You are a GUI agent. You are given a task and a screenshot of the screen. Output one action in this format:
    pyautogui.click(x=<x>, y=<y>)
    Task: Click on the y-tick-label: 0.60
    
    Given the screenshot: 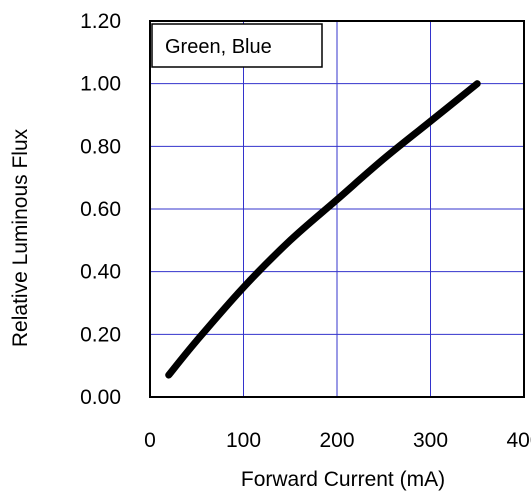 What is the action you would take?
    pyautogui.click(x=100, y=209)
    